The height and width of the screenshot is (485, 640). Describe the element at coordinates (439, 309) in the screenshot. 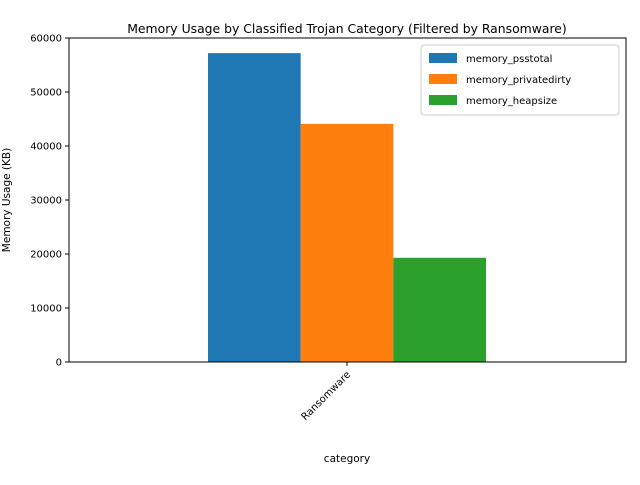

I see `bar-memory_heapsize` at that location.